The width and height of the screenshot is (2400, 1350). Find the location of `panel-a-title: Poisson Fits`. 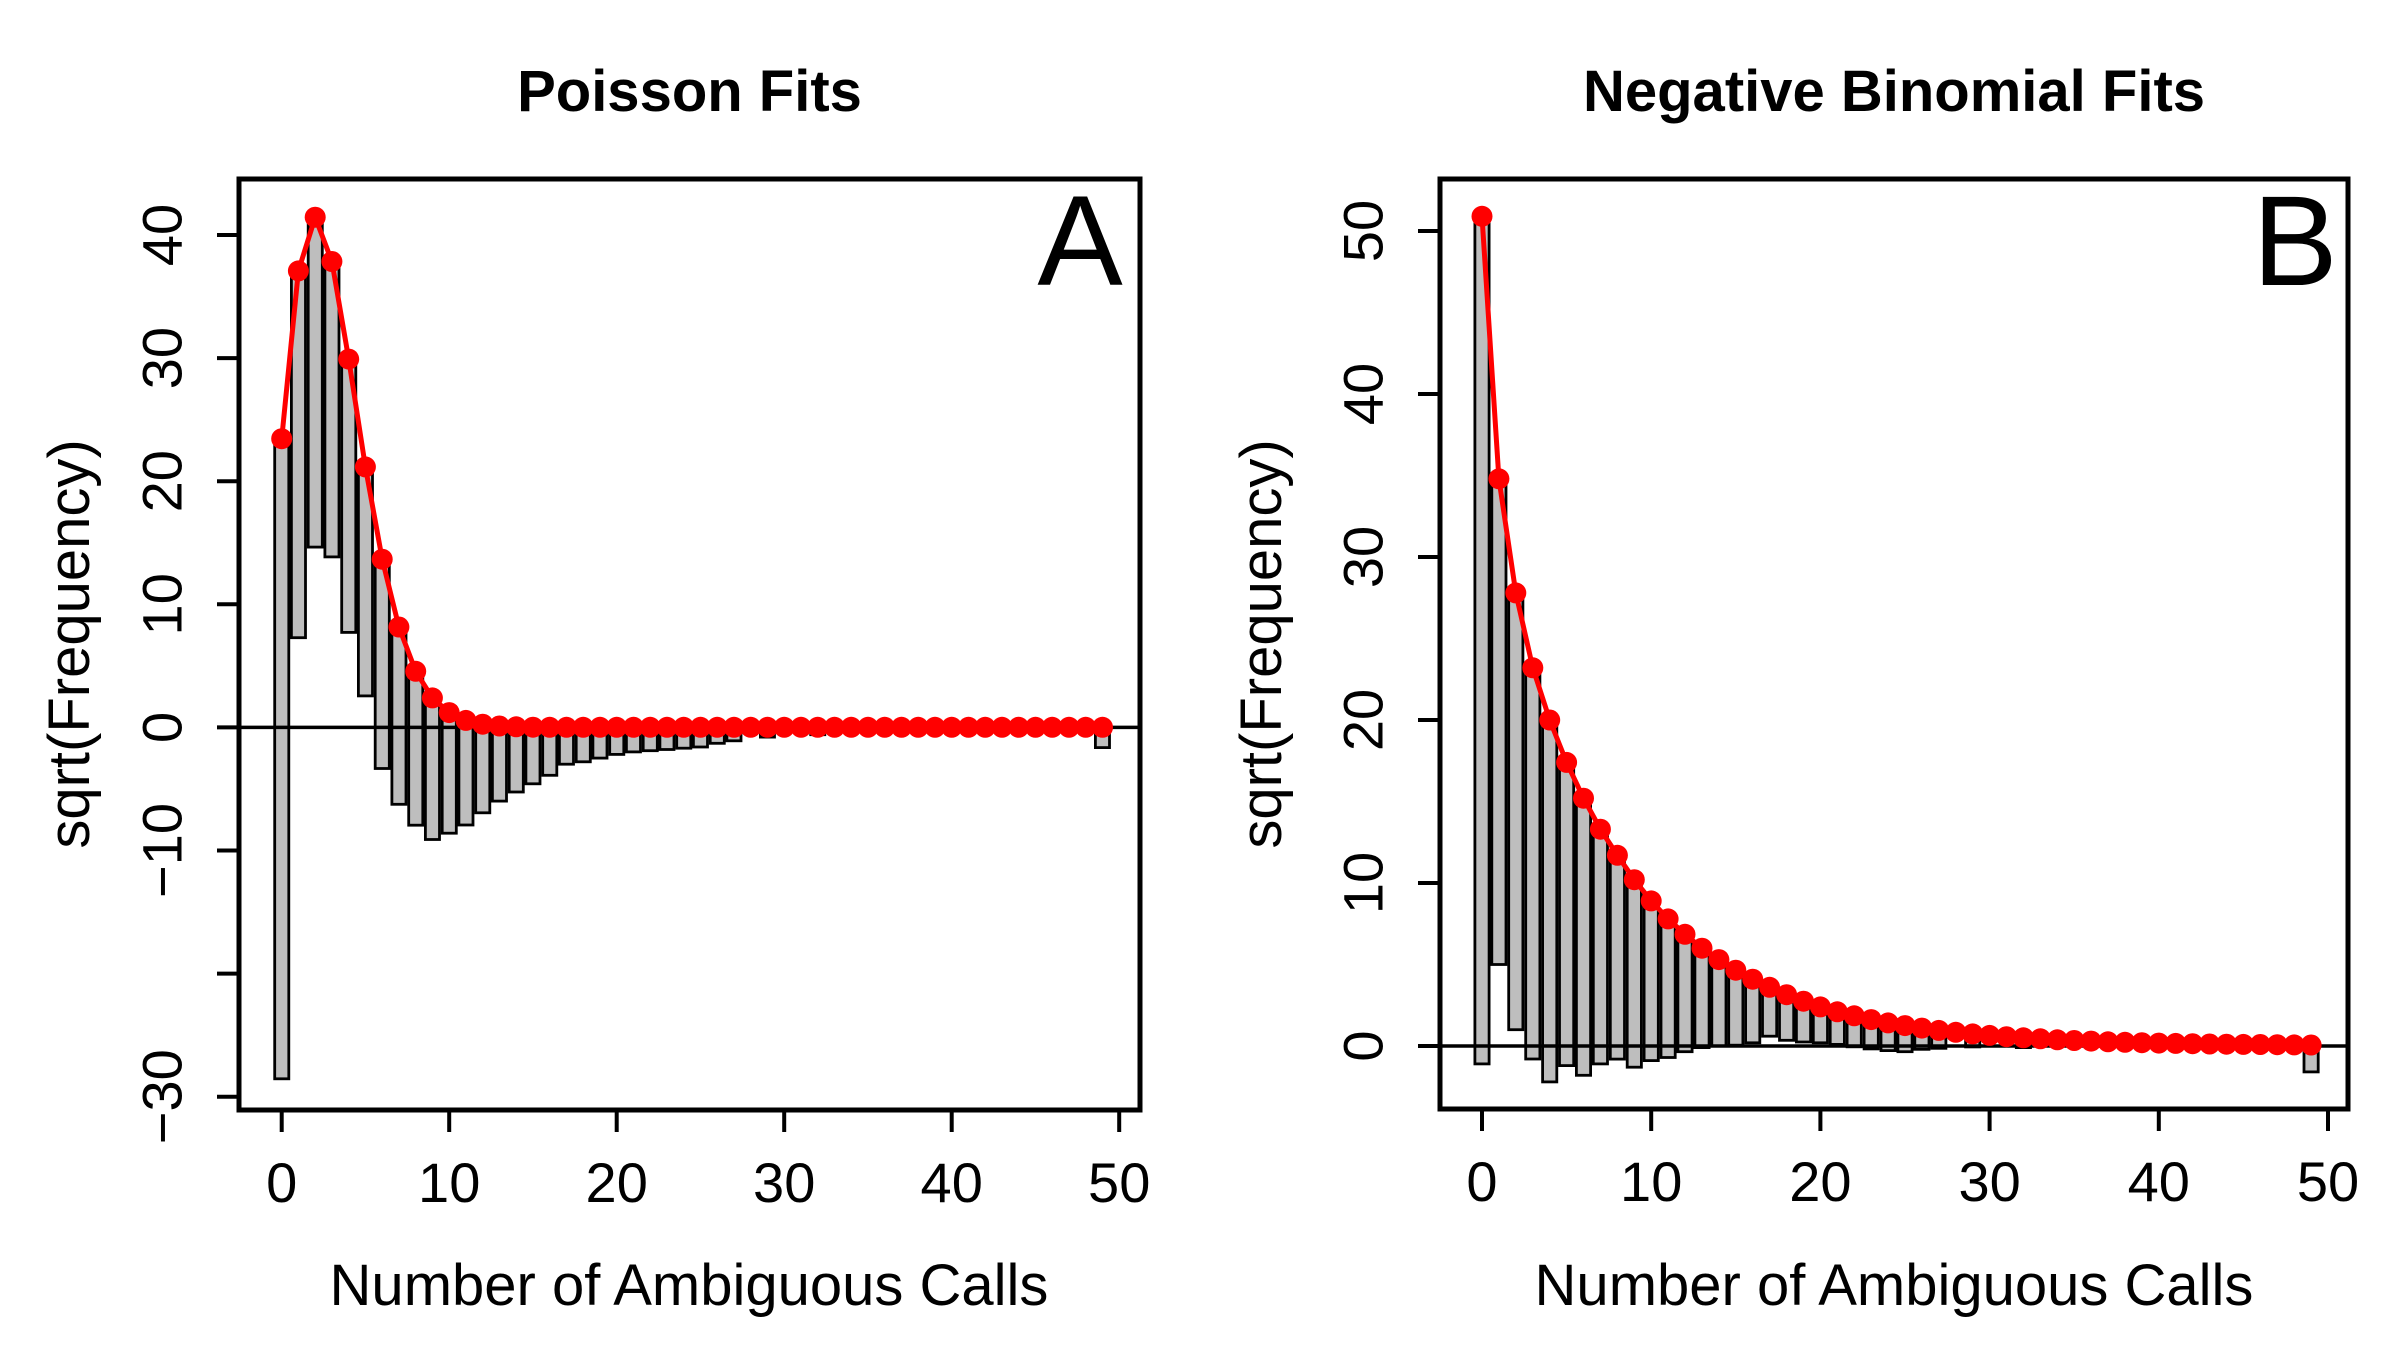

panel-a-title: Poisson Fits is located at coordinates (689, 91).